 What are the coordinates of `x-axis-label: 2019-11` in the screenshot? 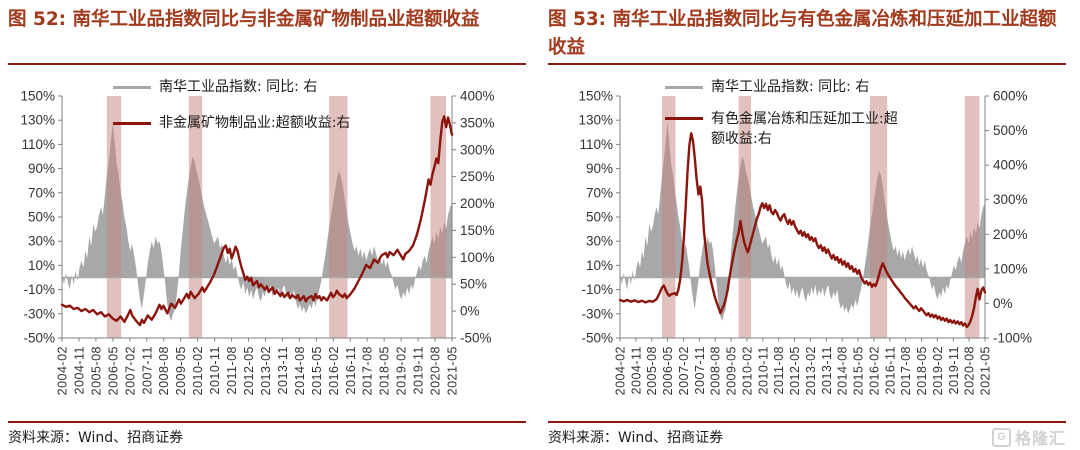 It's located at (954, 370).